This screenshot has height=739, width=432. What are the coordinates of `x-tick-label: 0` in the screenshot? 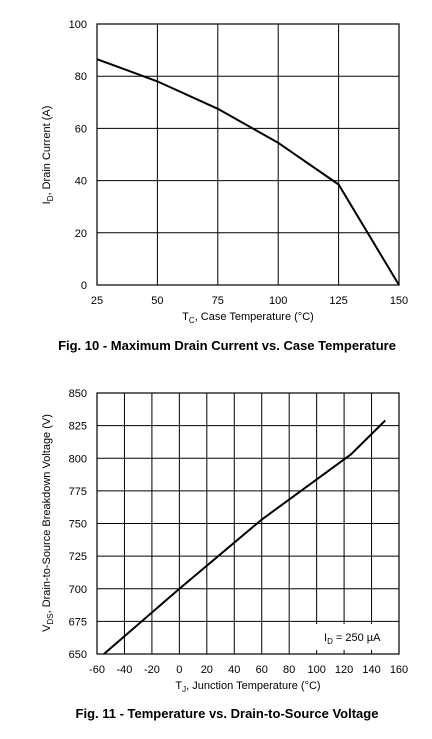 It's located at (179, 670).